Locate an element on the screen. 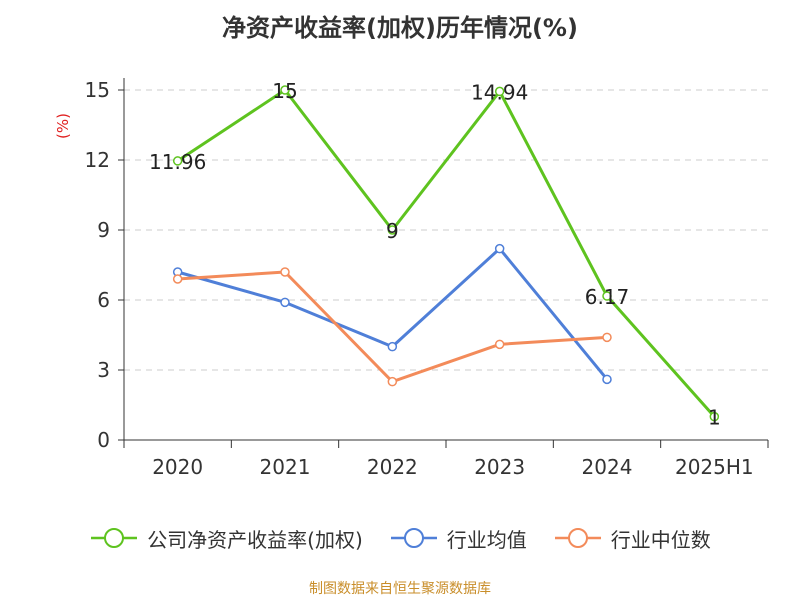 This screenshot has height=600, width=800. x-tick-label: 2021 is located at coordinates (285, 467).